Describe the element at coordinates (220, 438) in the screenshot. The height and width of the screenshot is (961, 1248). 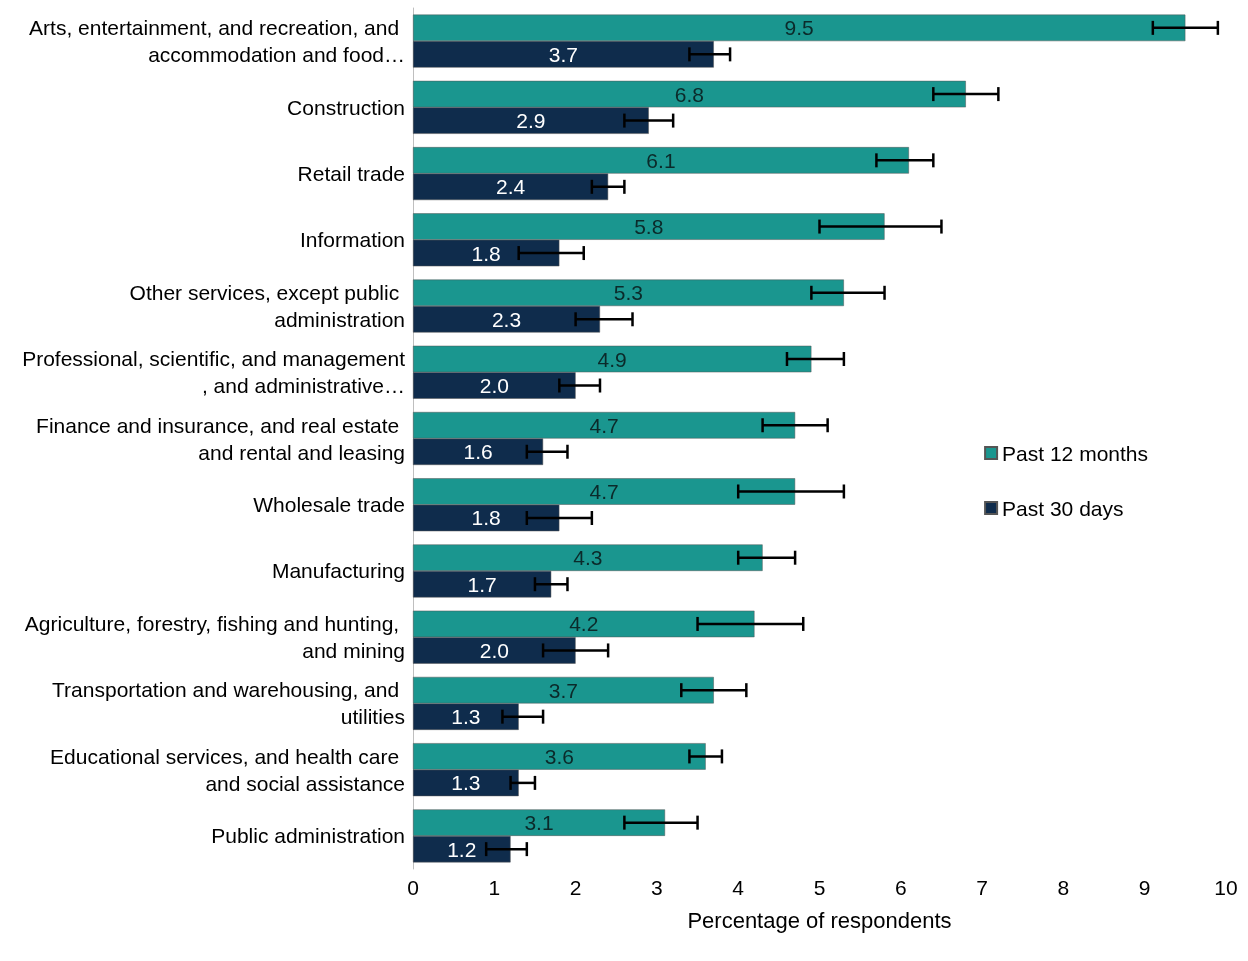
I see `y-tick-label: Finance and insurance, and real estate and rental and leasing` at that location.